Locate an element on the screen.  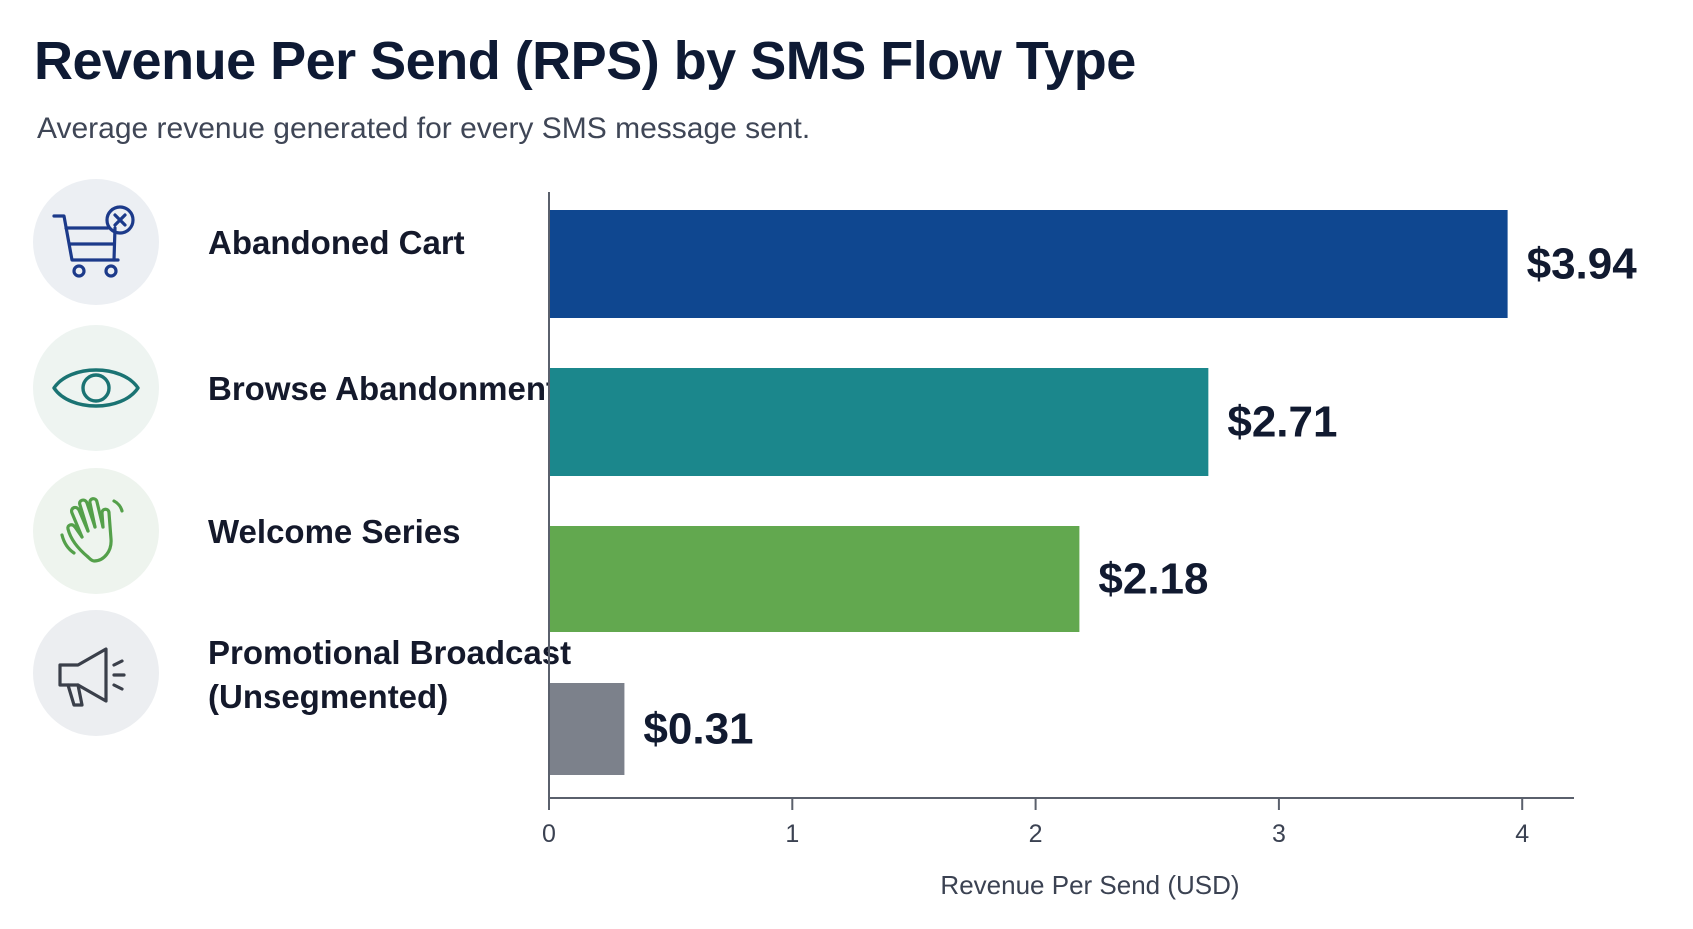
value-label-1: $2.71 is located at coordinates (1282, 422).